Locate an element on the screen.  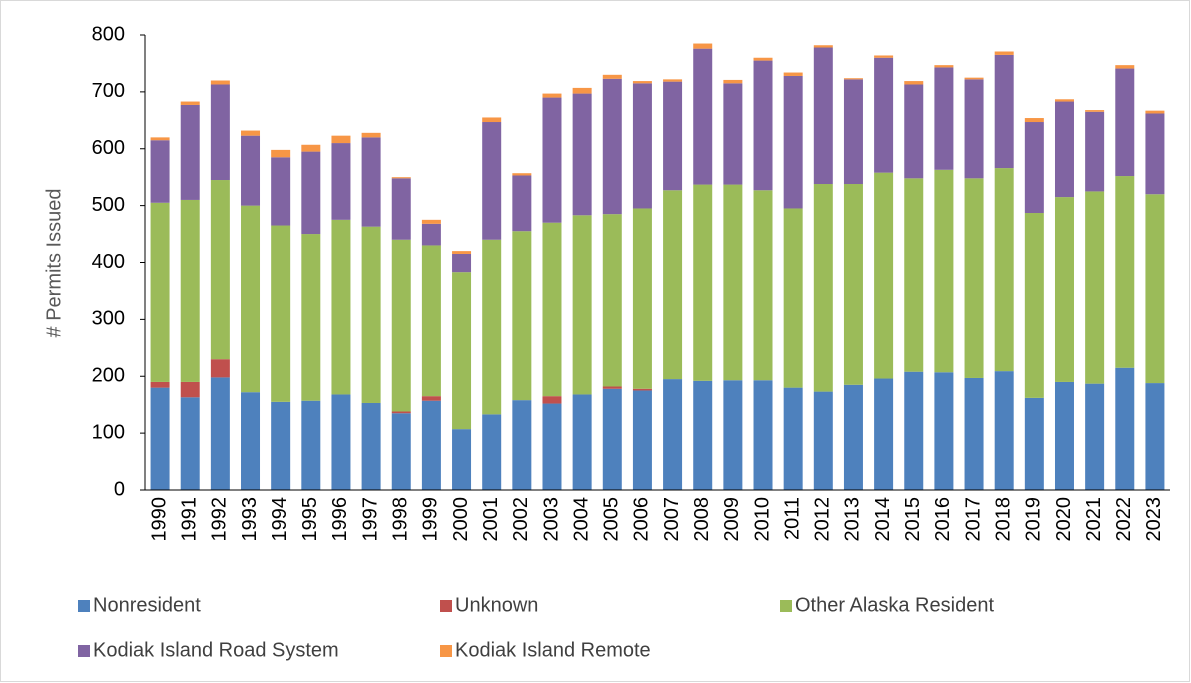
x-tick-label: 1997 is located at coordinates (370, 519).